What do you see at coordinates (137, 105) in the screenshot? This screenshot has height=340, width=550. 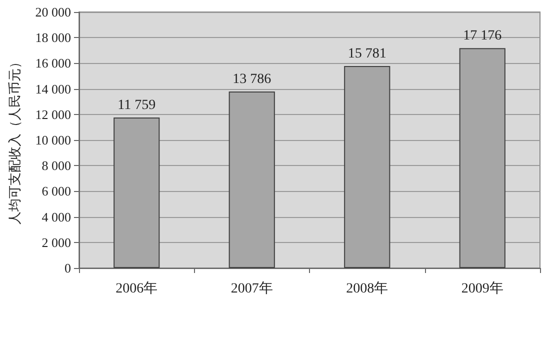 I see `data-label: 11 759` at bounding box center [137, 105].